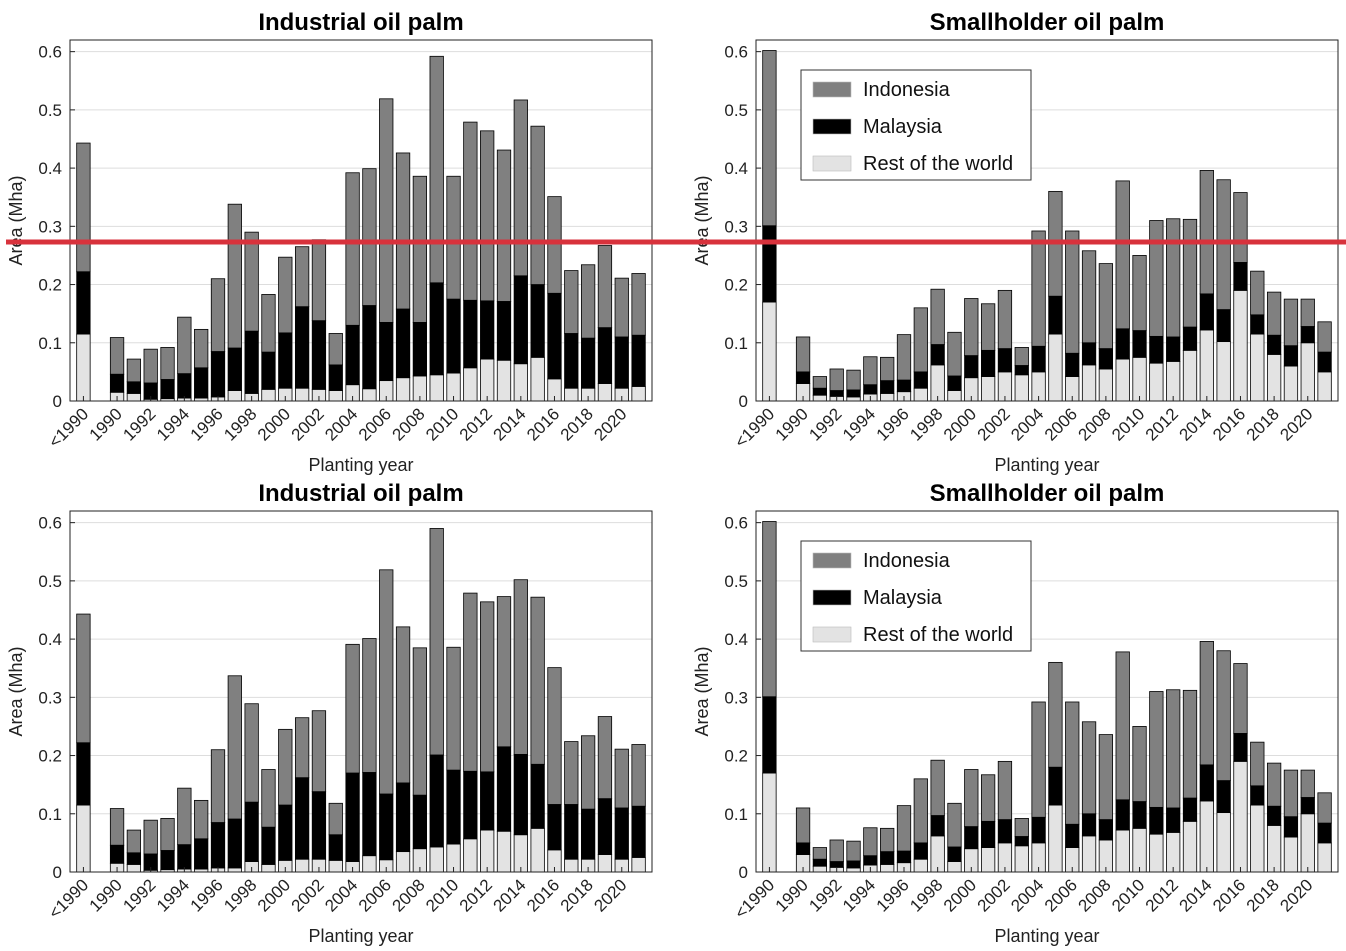  I want to click on x-axis-label: Planting year, so click(1046, 465).